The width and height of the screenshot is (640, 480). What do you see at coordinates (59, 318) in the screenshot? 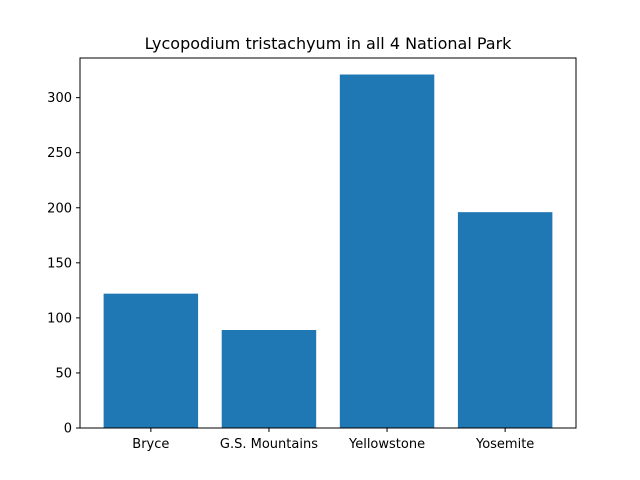
I see `y-tick-label: 100` at bounding box center [59, 318].